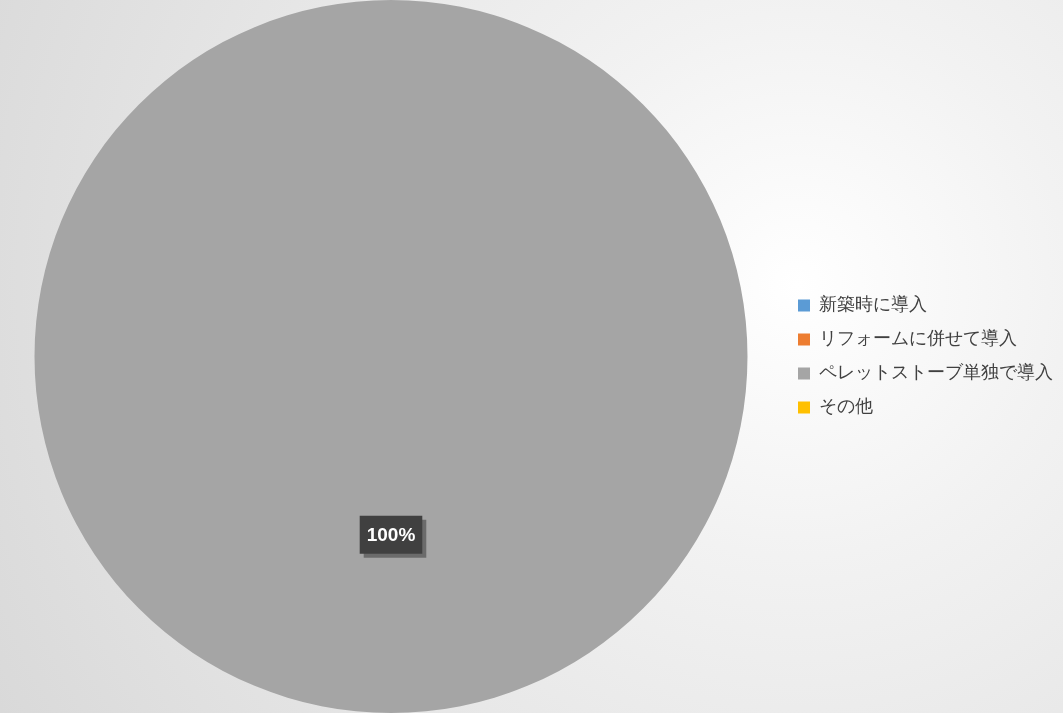 This screenshot has width=1063, height=713. I want to click on legend-label: 新築時に導入, so click(873, 304).